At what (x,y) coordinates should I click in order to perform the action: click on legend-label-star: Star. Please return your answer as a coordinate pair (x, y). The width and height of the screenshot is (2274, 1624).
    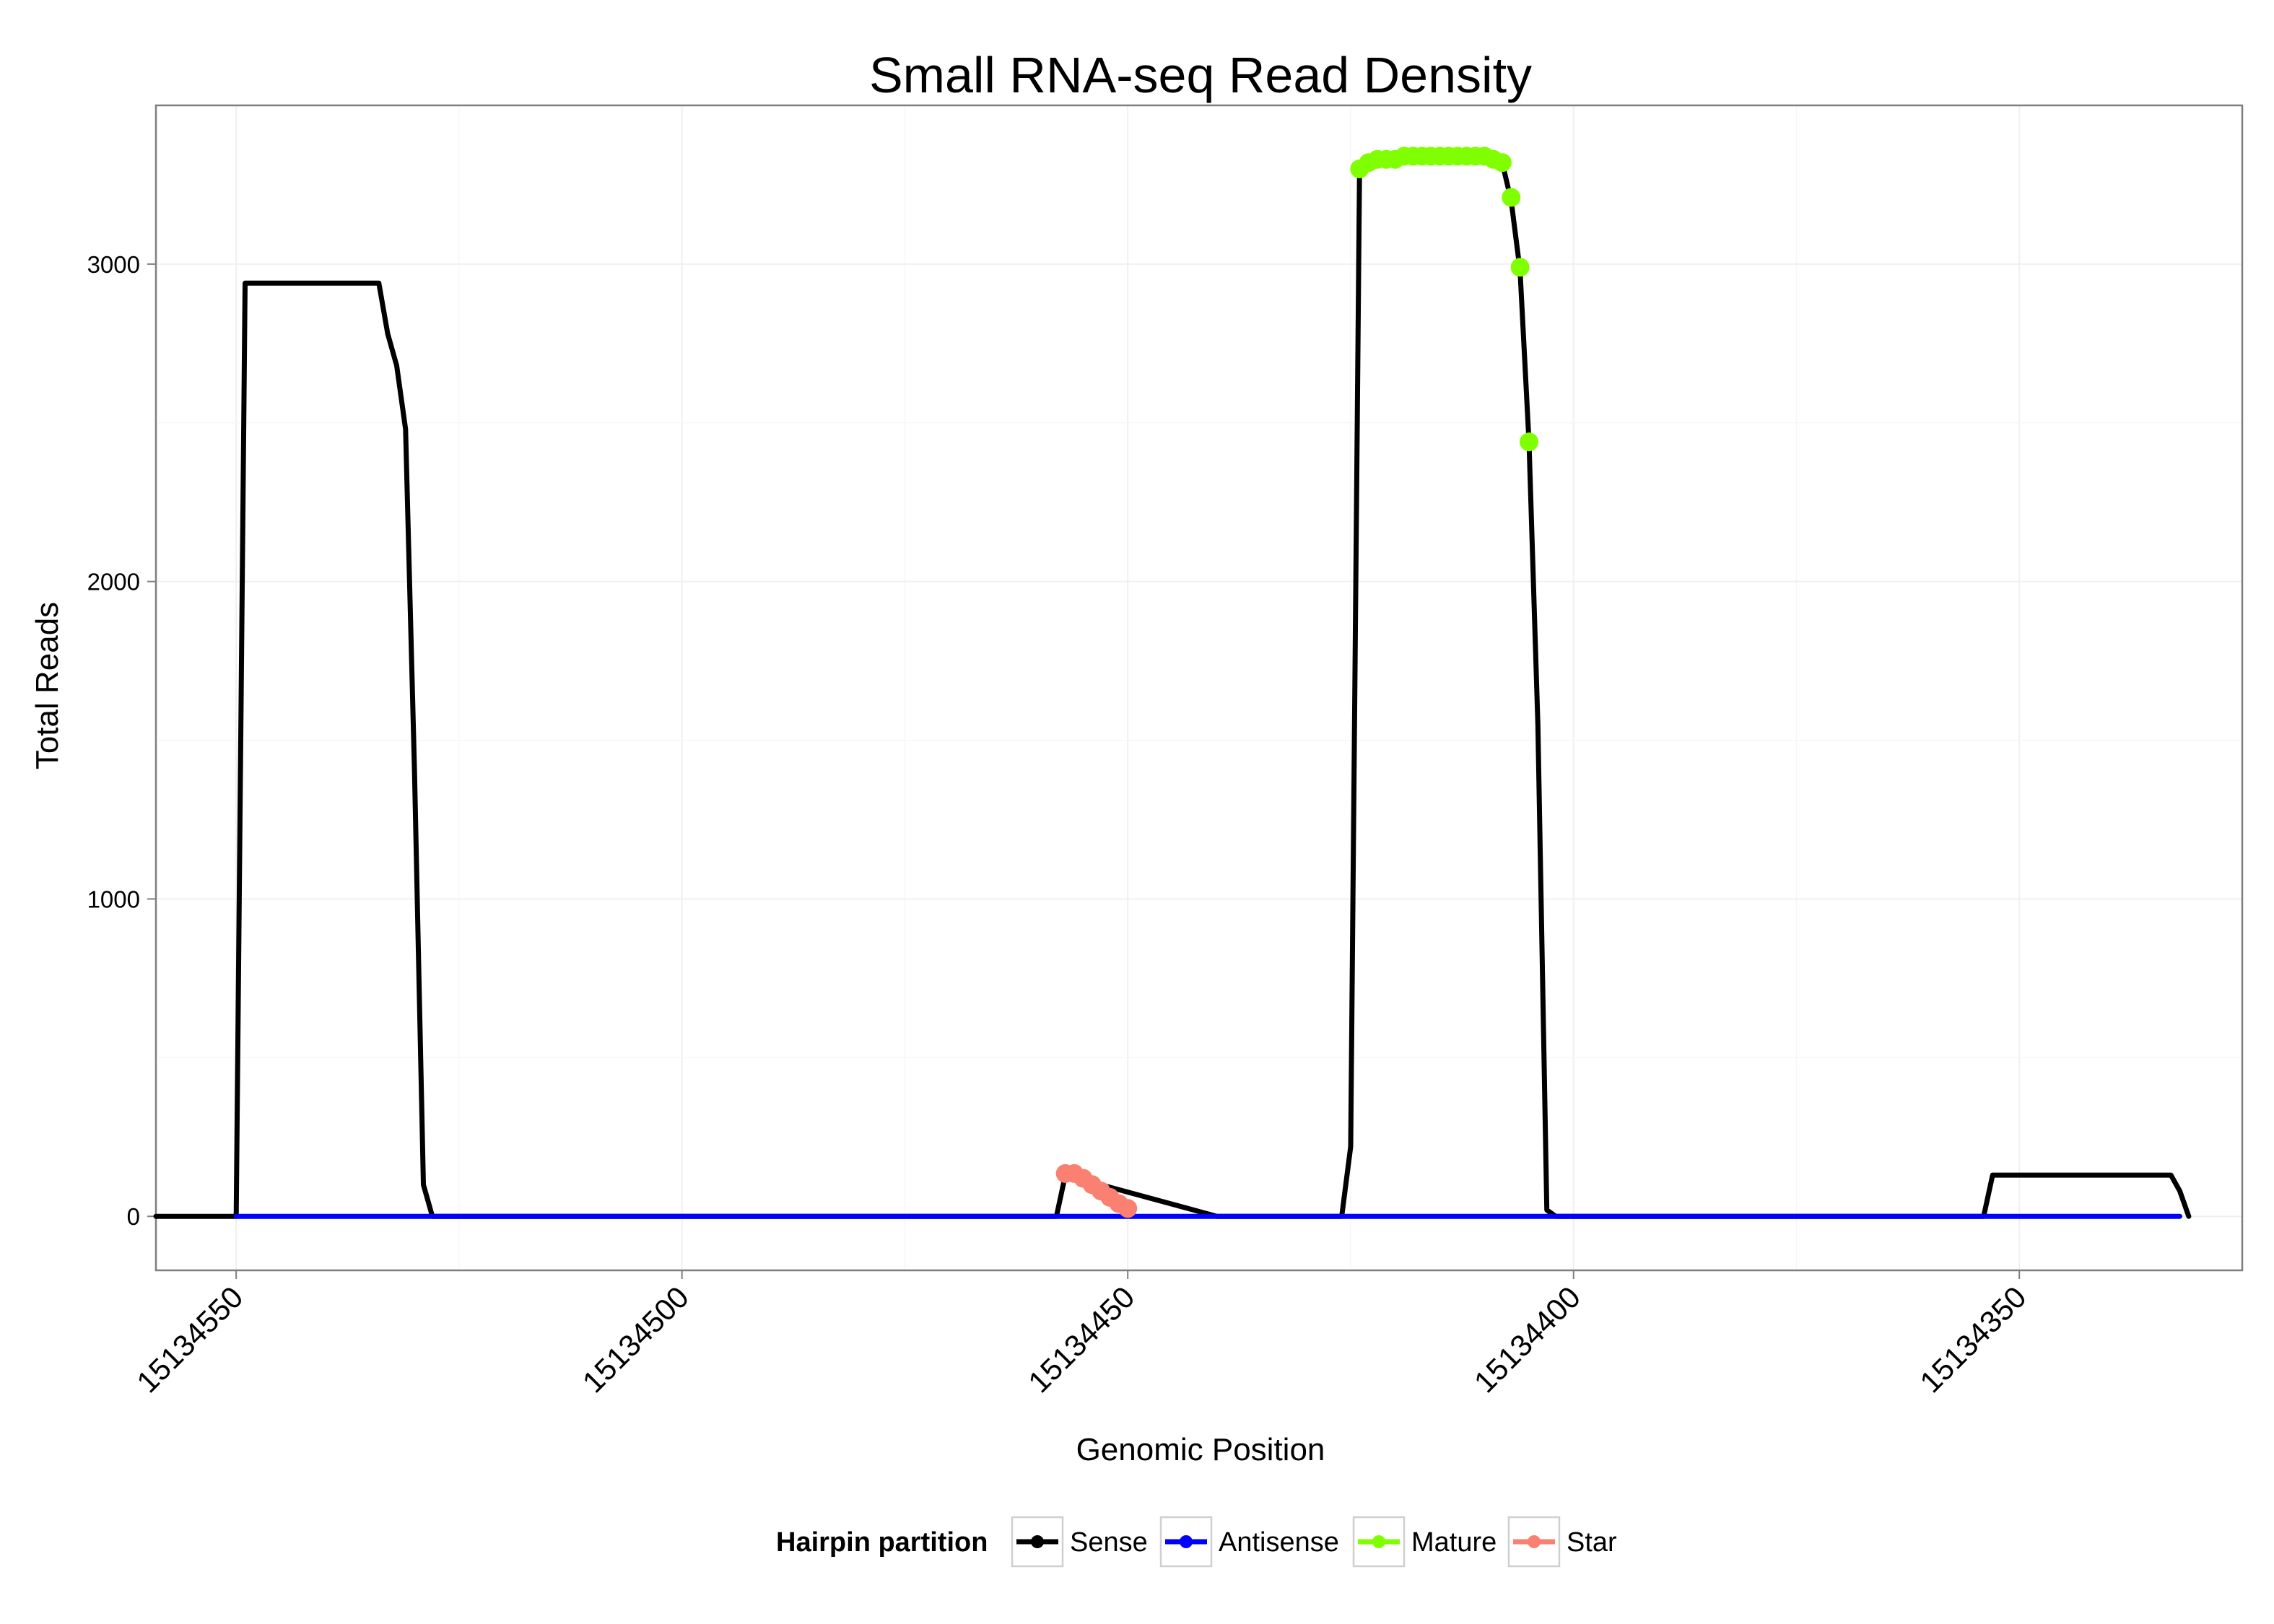
    Looking at the image, I should click on (1592, 1542).